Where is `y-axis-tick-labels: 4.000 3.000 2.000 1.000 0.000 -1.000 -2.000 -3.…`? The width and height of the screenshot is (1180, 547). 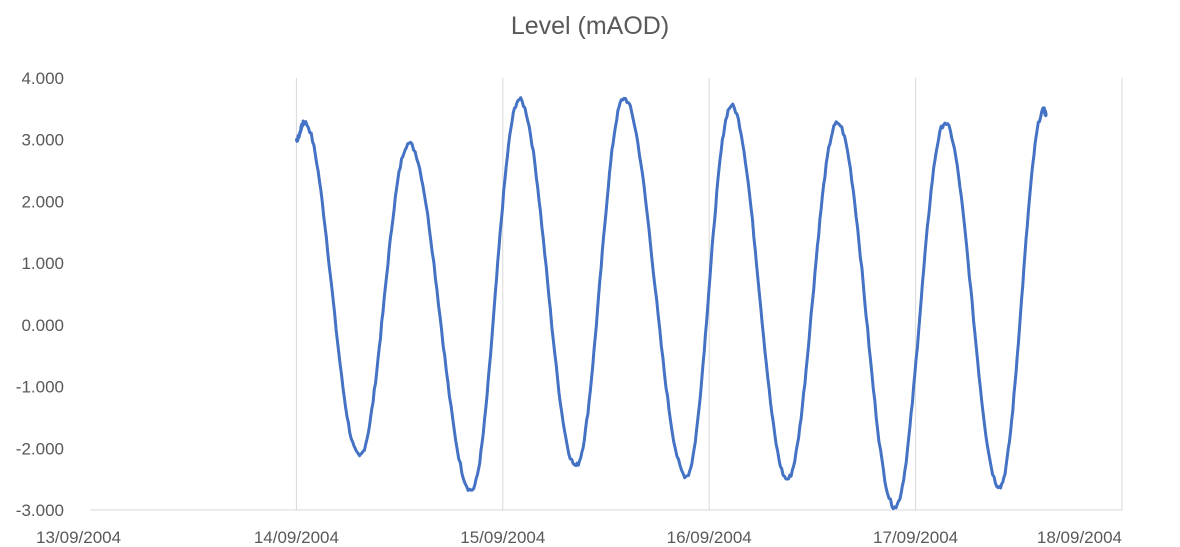
y-axis-tick-labels: 4.000 3.000 2.000 1.000 0.000 -1.000 -2.000 -3.… is located at coordinates (40, 294).